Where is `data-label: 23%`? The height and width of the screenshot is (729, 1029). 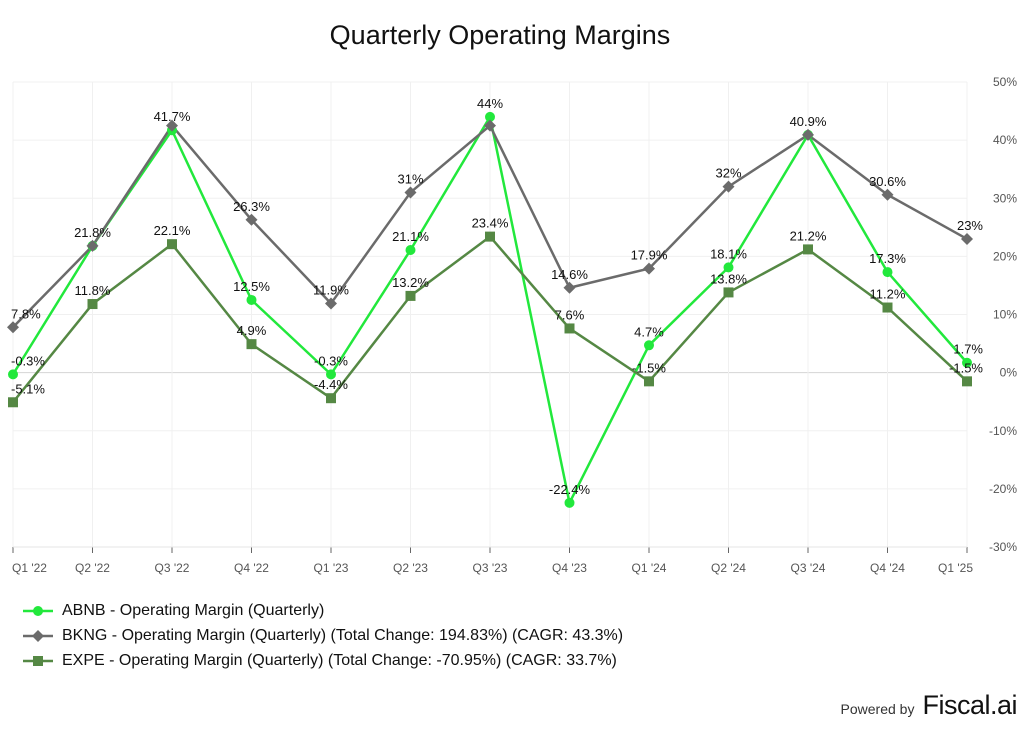 data-label: 23% is located at coordinates (970, 225).